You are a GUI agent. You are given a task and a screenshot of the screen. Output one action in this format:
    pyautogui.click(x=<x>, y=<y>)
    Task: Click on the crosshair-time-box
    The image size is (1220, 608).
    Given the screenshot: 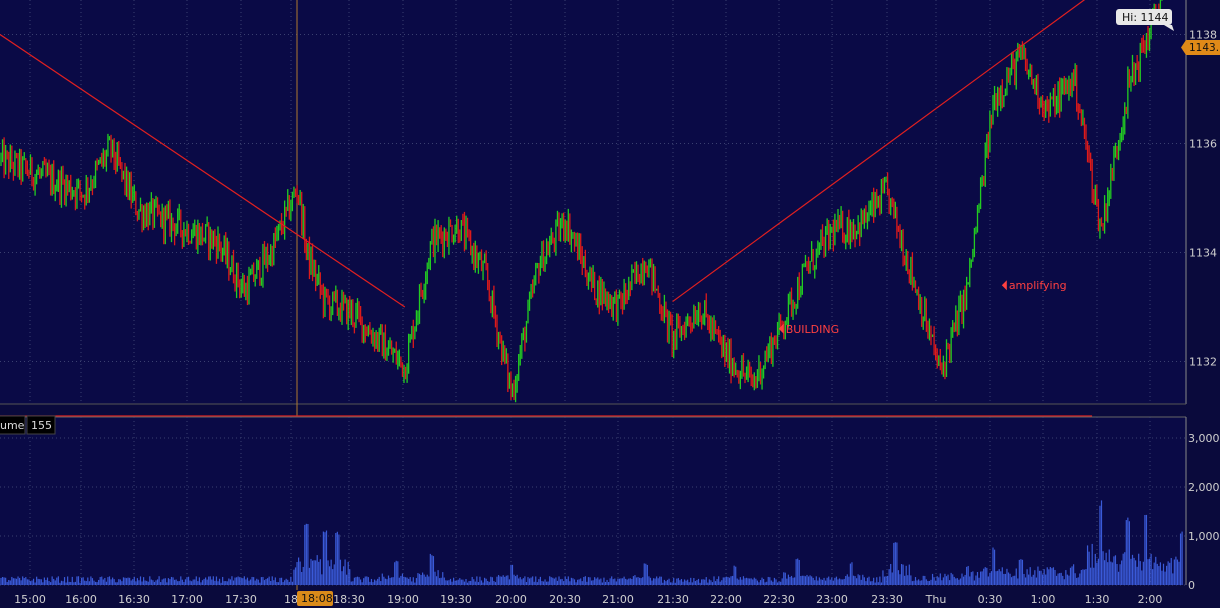 What is the action you would take?
    pyautogui.click(x=315, y=598)
    